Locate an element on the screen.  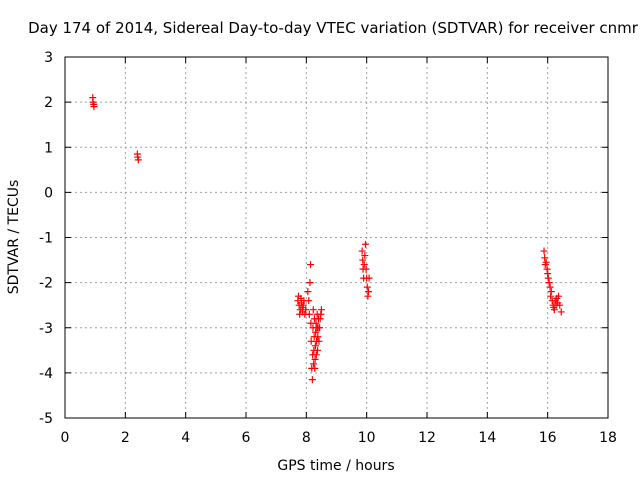
x-tick-label: 10 is located at coordinates (367, 438).